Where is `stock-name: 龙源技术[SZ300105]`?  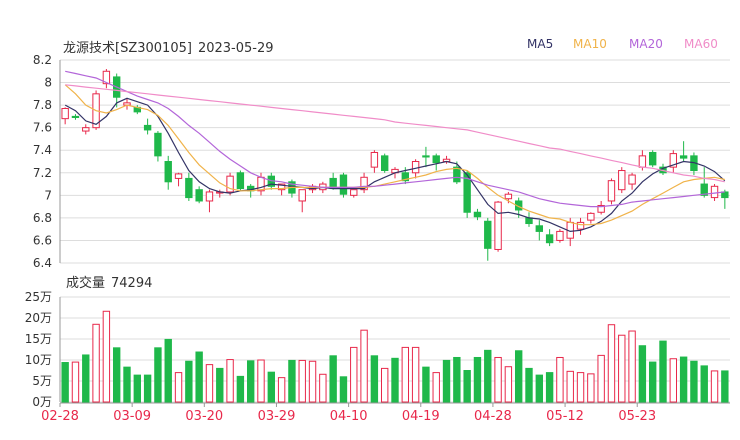
stock-name: 龙源技术[SZ300105] is located at coordinates (127, 48).